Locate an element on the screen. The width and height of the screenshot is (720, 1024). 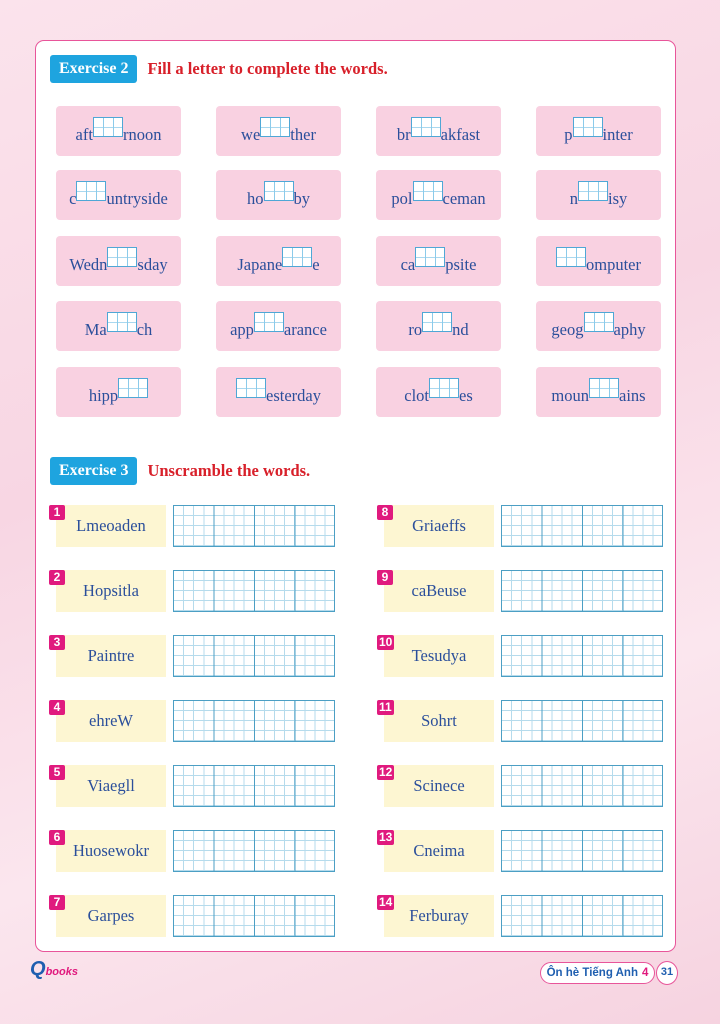
book-title: Ôn hè Tiếng Anh is located at coordinates (592, 973).